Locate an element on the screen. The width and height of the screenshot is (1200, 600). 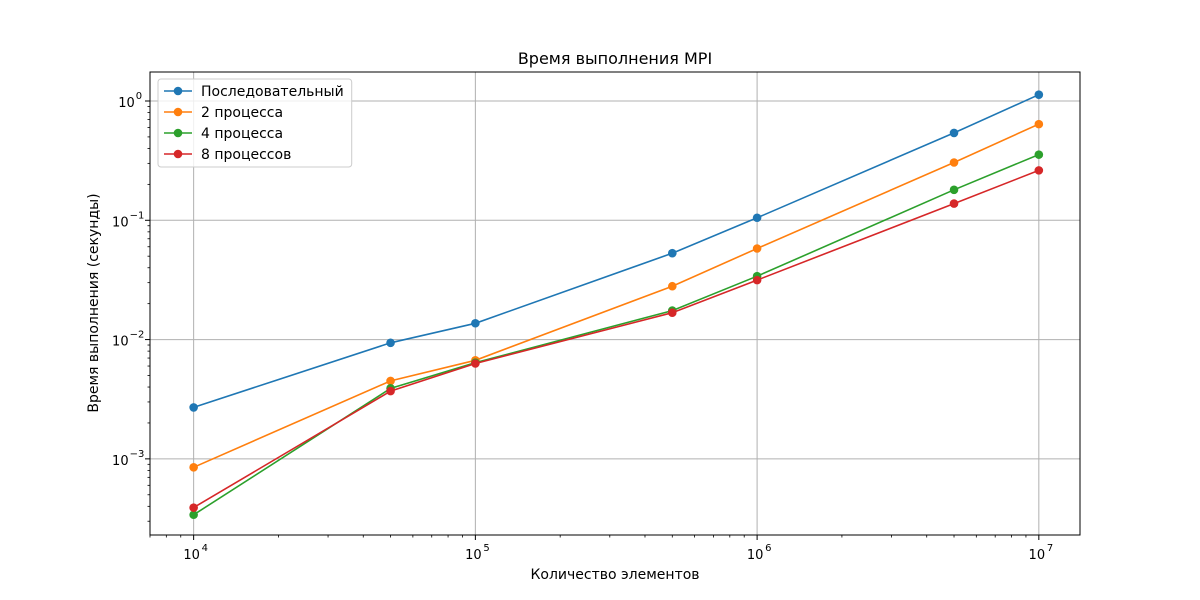
x-tick-exponent: 6 is located at coordinates (768, 548).